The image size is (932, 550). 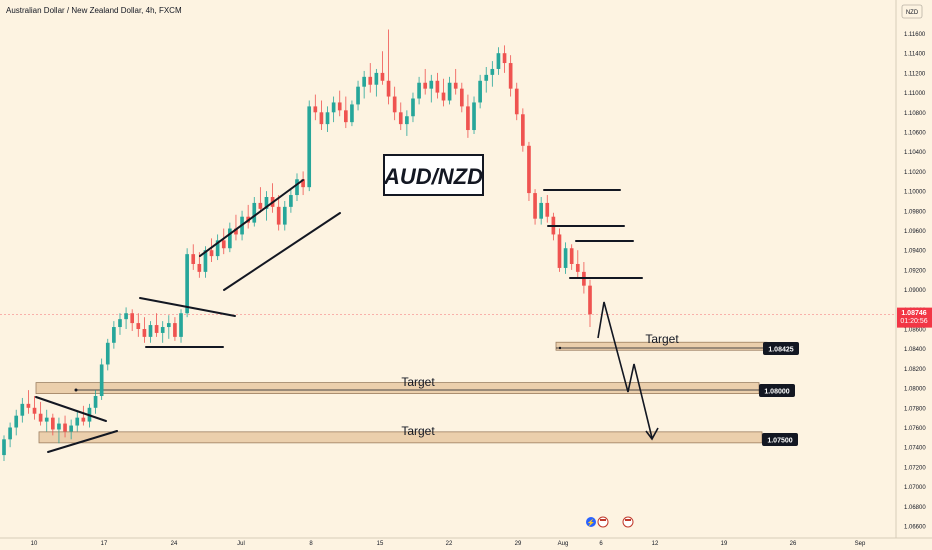 What do you see at coordinates (625, 370) in the screenshot?
I see `projection-path` at bounding box center [625, 370].